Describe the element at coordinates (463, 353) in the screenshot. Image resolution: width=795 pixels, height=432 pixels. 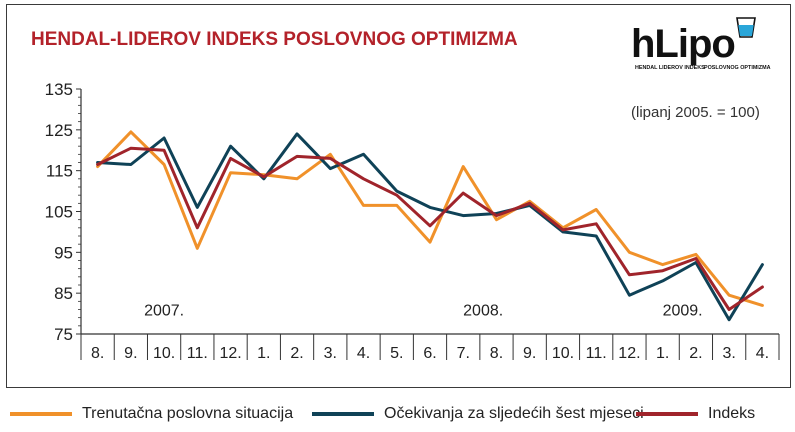
I see `x-tick-label: 7.` at that location.